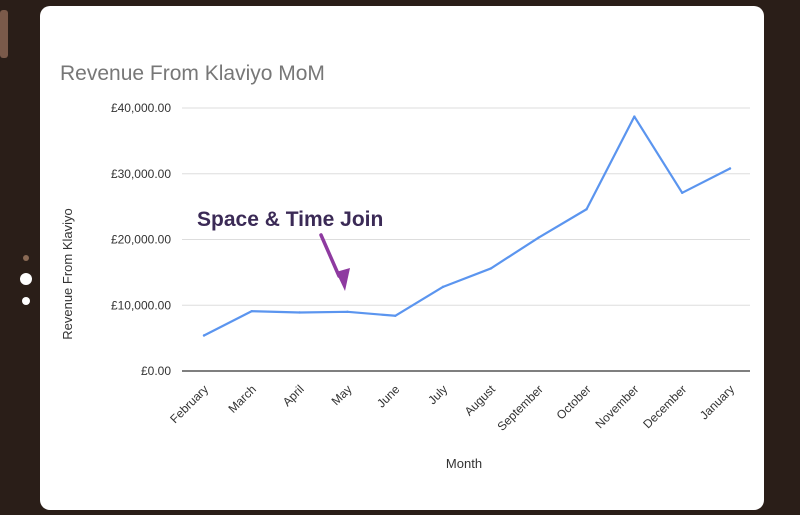  I want to click on y-tick-label: £30,000.00, so click(141, 174).